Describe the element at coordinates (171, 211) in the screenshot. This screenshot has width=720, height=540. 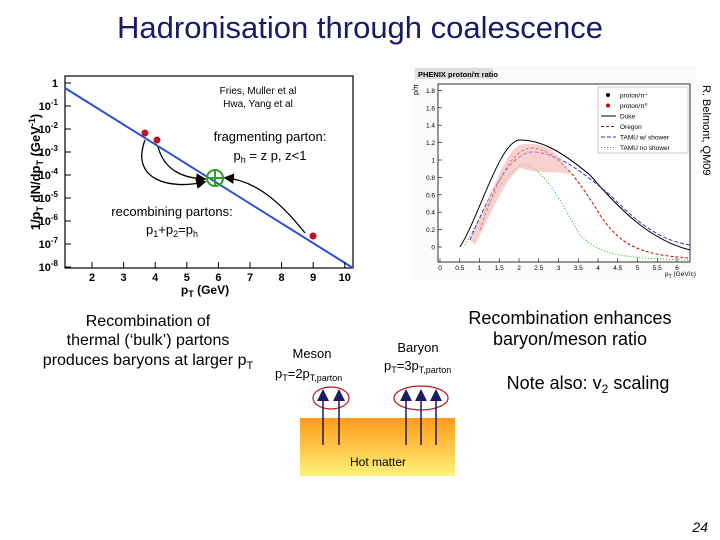
I see `annotation: recombining partons:` at that location.